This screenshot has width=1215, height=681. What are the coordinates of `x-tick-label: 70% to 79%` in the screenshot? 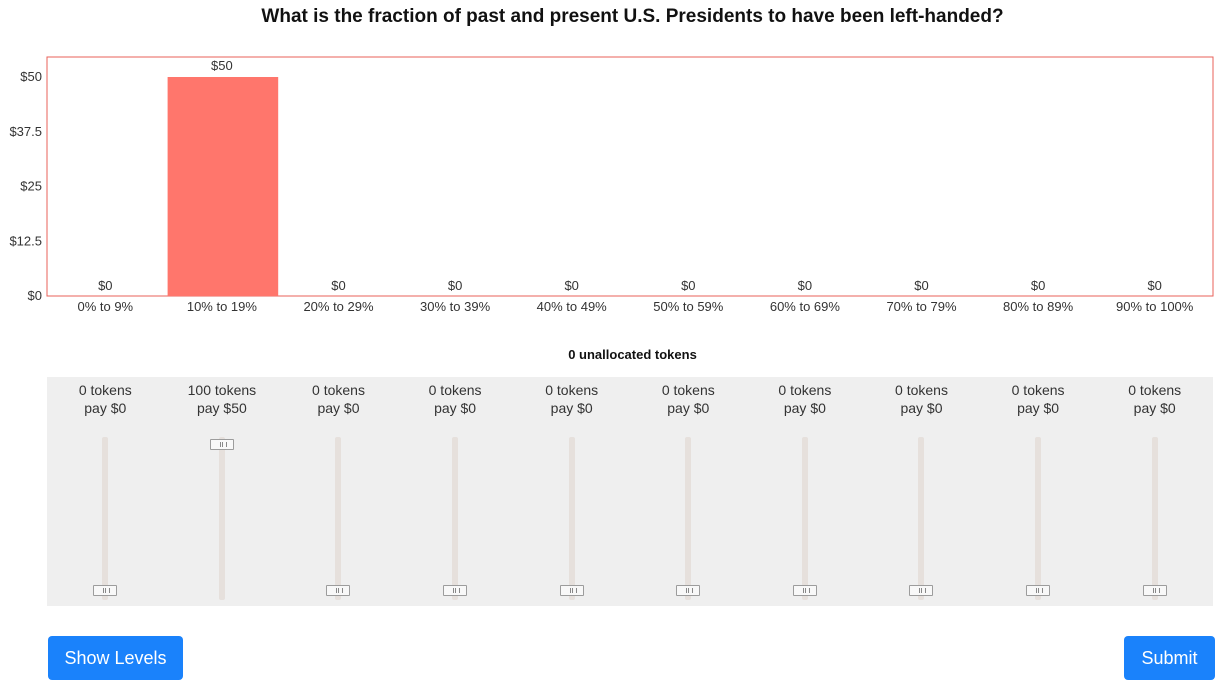 It's located at (921, 306).